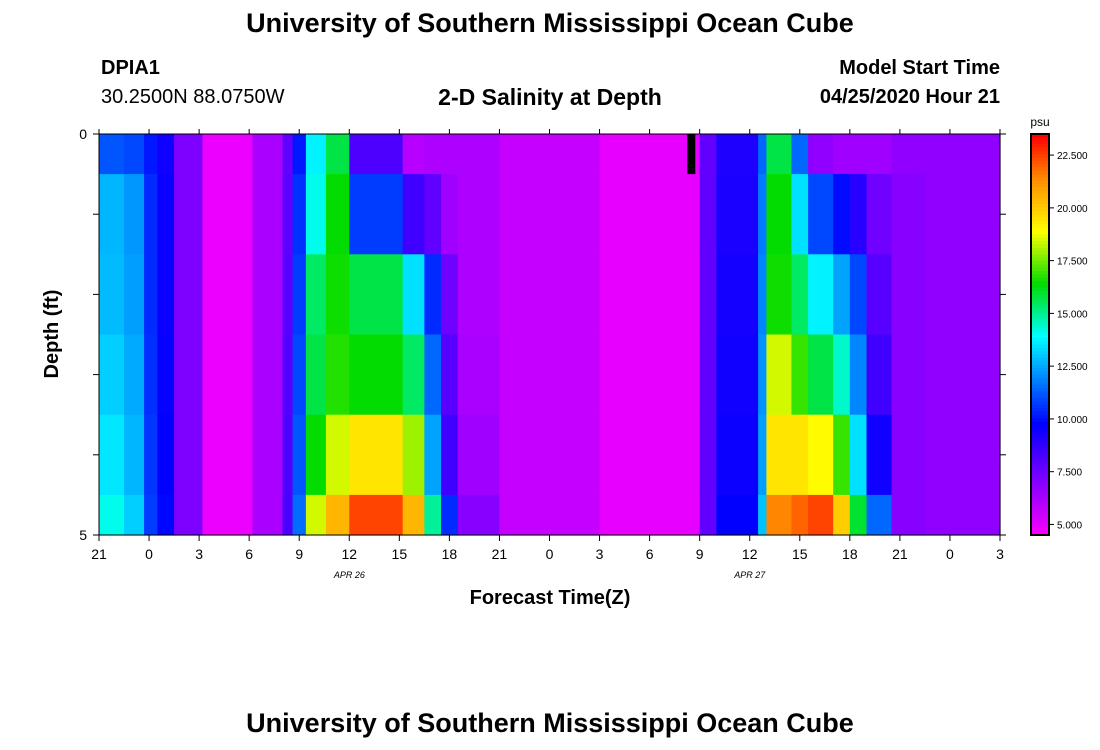 The width and height of the screenshot is (1100, 750). Describe the element at coordinates (909, 97) in the screenshot. I see `model-start-value: 04/25/2020 Hour 21` at that location.